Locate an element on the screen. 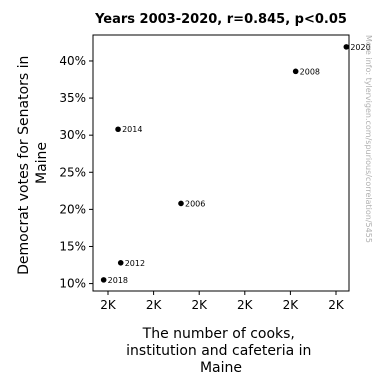 The height and width of the screenshot is (373, 373). y-tick-label: 35% is located at coordinates (72, 98).